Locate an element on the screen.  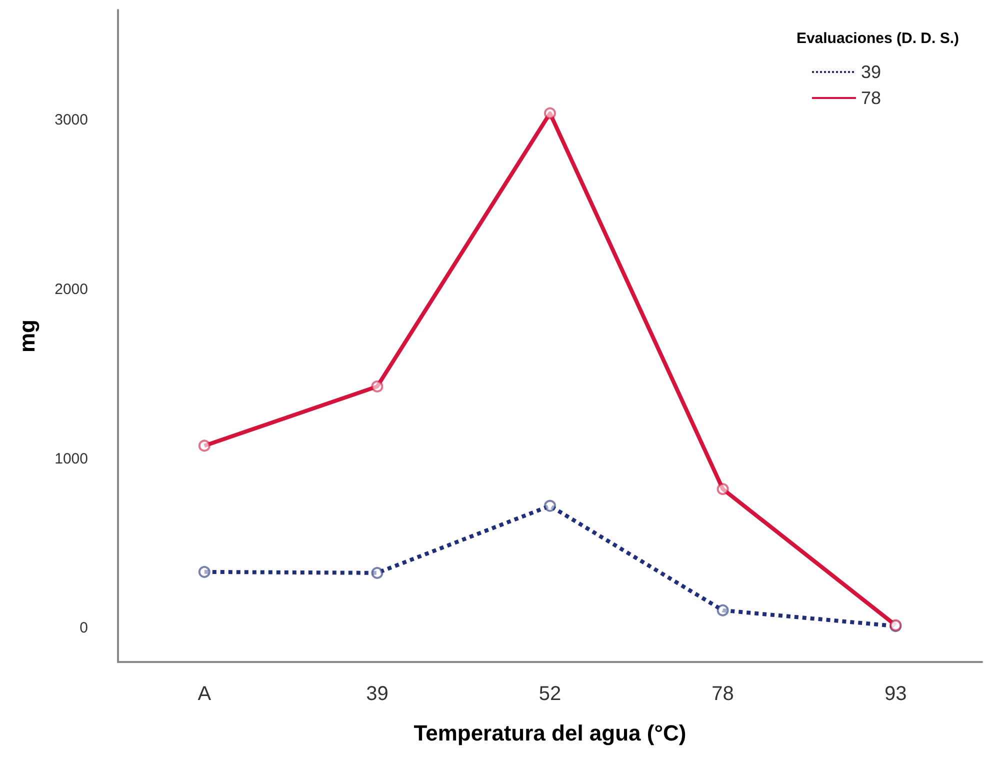
legend-label: 78 is located at coordinates (871, 98).